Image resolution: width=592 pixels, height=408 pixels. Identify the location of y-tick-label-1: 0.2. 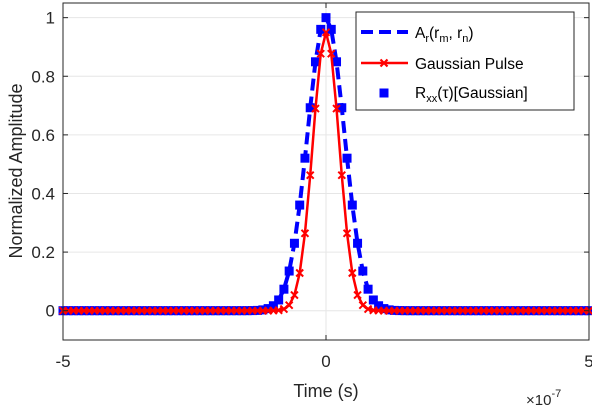
(43, 252).